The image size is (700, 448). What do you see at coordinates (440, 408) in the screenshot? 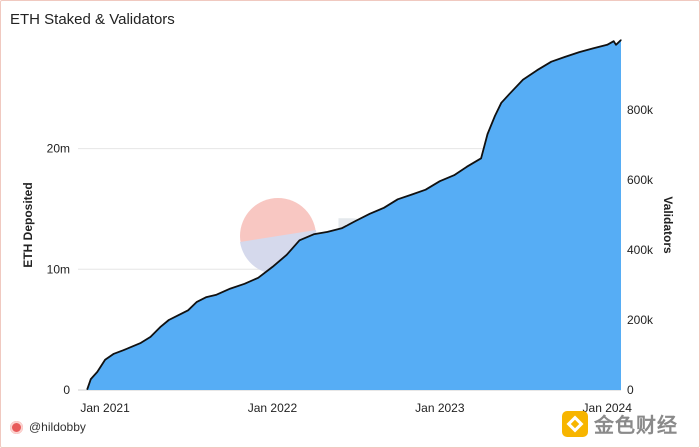
I see `x-tick-label: Jan 2023` at bounding box center [440, 408].